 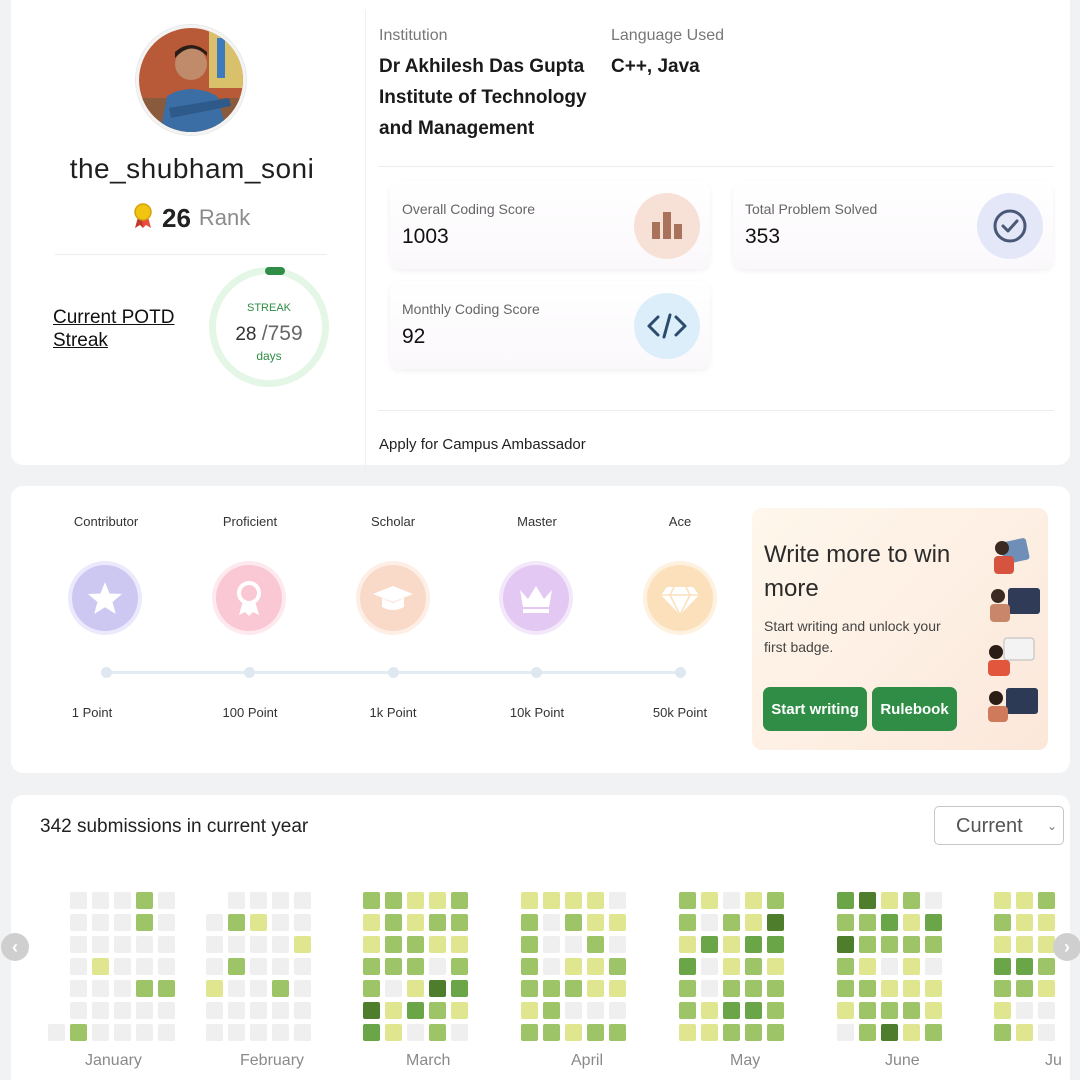 I want to click on scroll-left-button: ‹, so click(x=15, y=947).